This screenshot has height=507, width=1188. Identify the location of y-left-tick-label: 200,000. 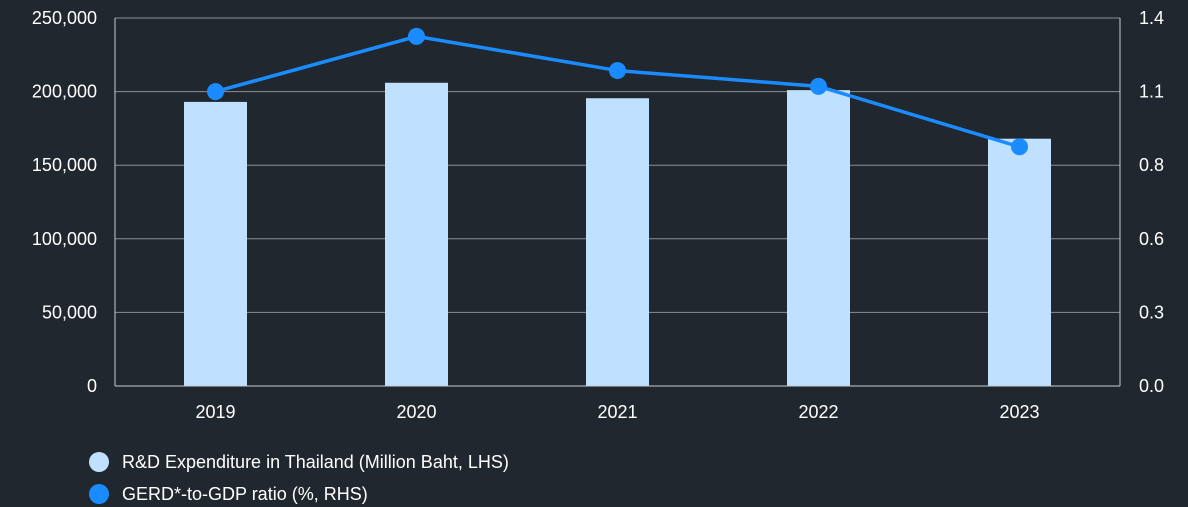
(64, 92).